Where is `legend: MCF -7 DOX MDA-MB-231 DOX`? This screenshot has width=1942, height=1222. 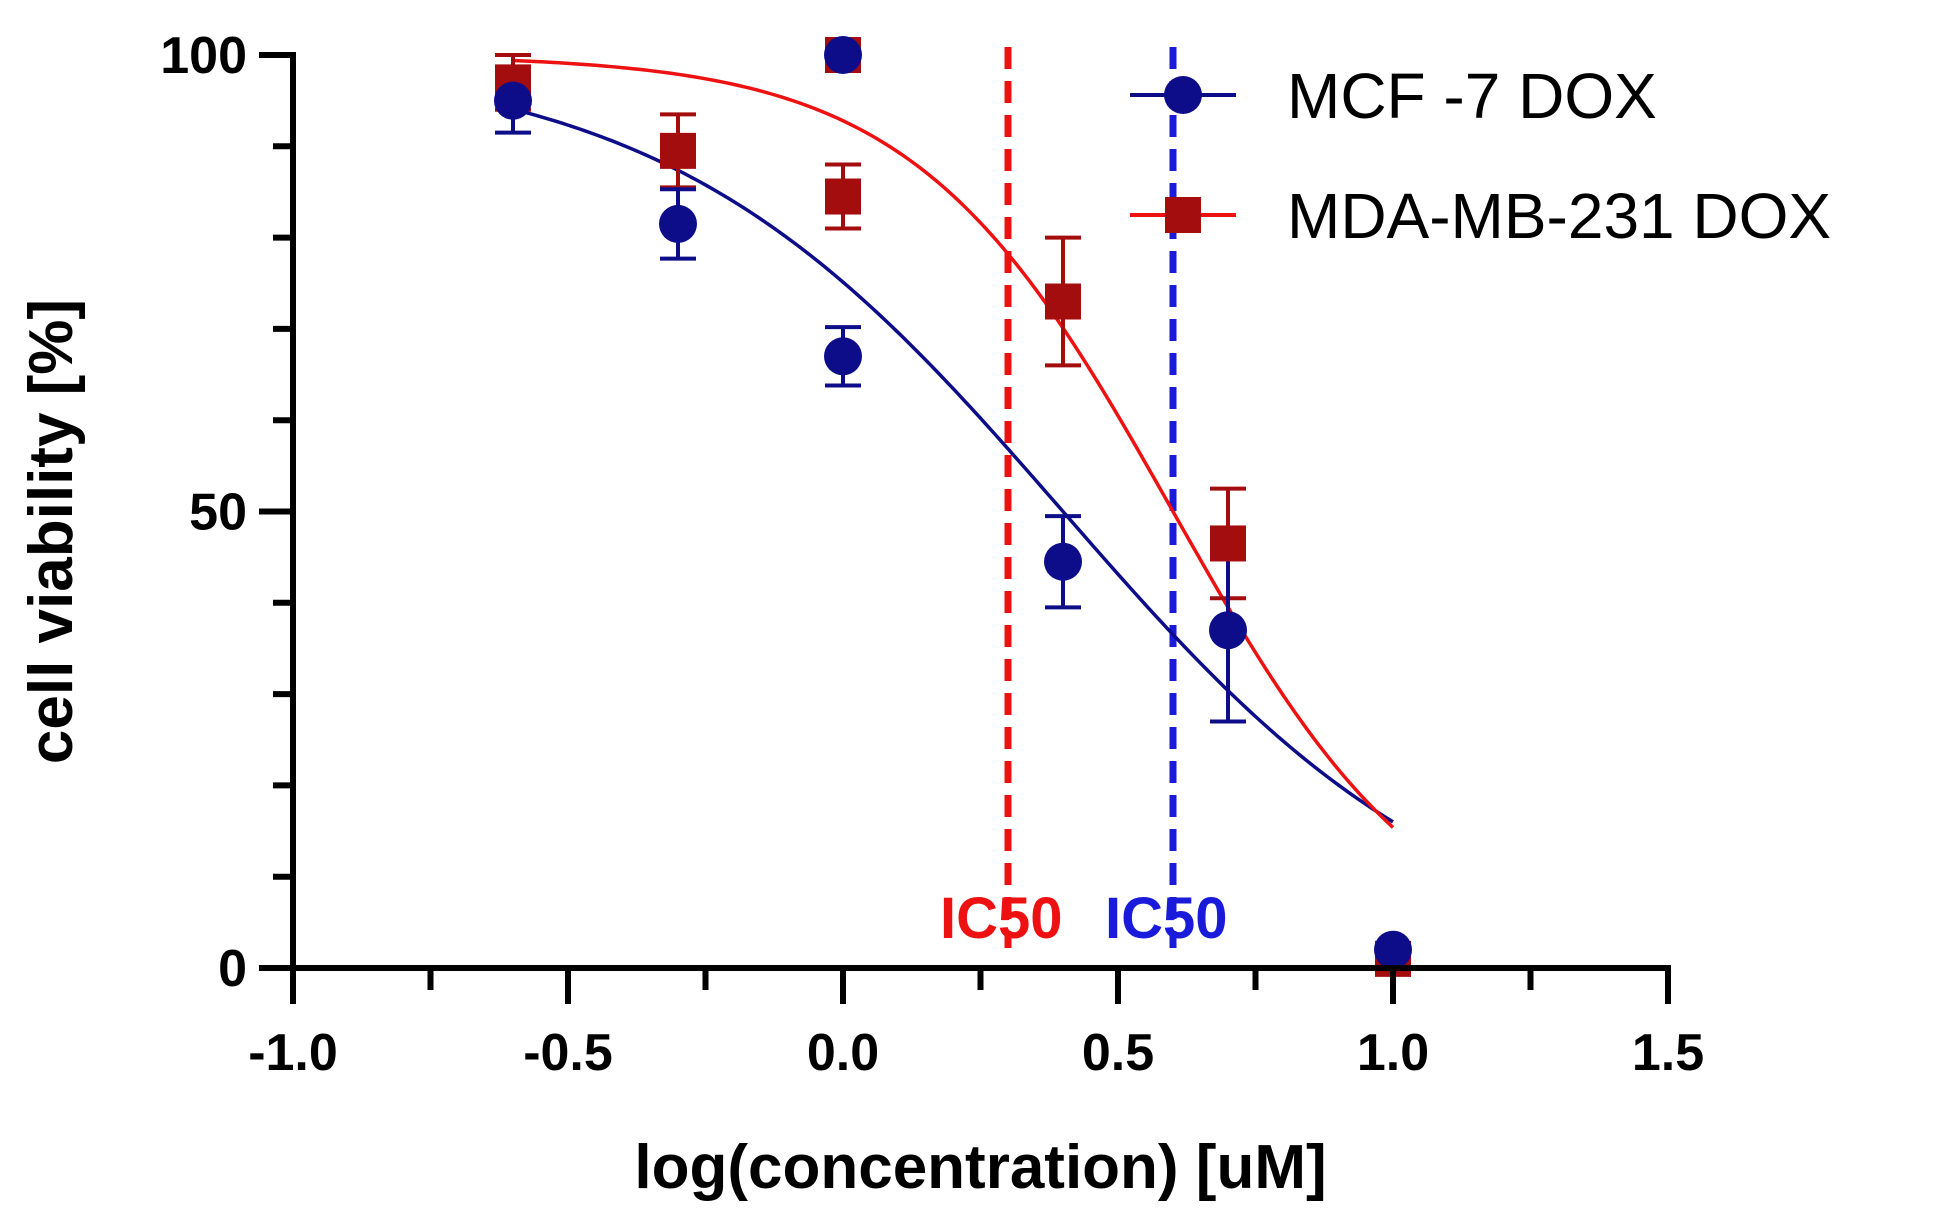 legend: MCF -7 DOX MDA-MB-231 DOX is located at coordinates (1480, 156).